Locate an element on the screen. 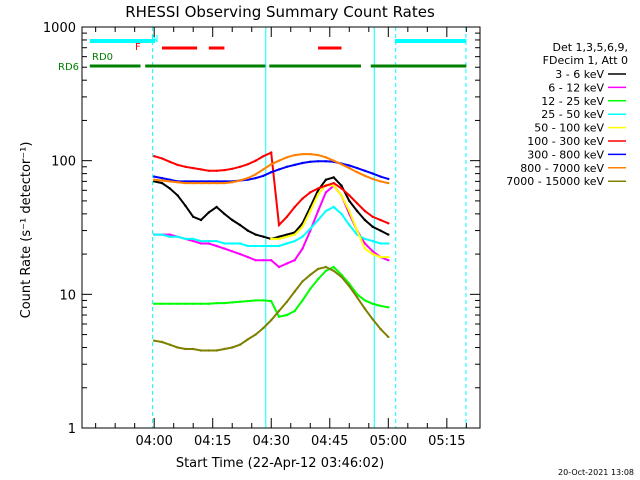 Image resolution: width=640 pixels, height=480 pixels. y-tick-label: 1 is located at coordinates (72, 429).